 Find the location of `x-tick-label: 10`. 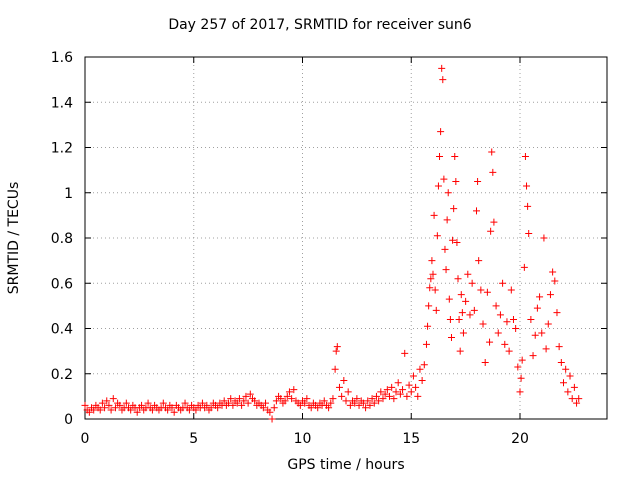

x-tick-label: 10 is located at coordinates (303, 439).